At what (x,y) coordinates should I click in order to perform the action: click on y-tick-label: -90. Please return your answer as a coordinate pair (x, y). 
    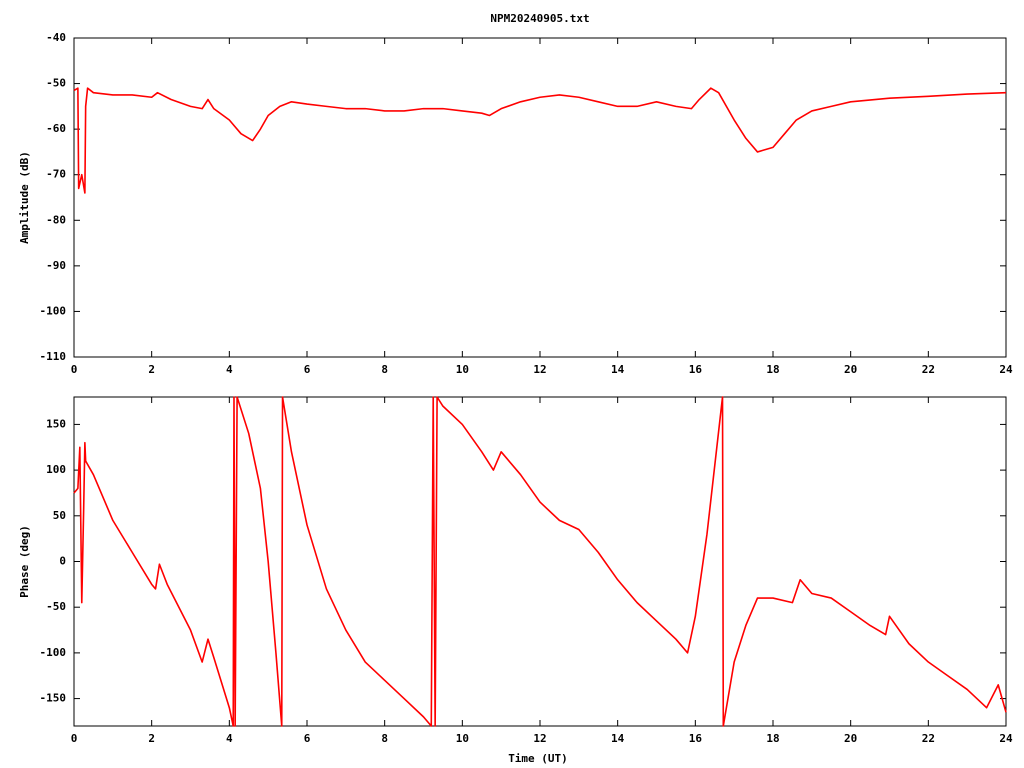
    Looking at the image, I should click on (56, 265).